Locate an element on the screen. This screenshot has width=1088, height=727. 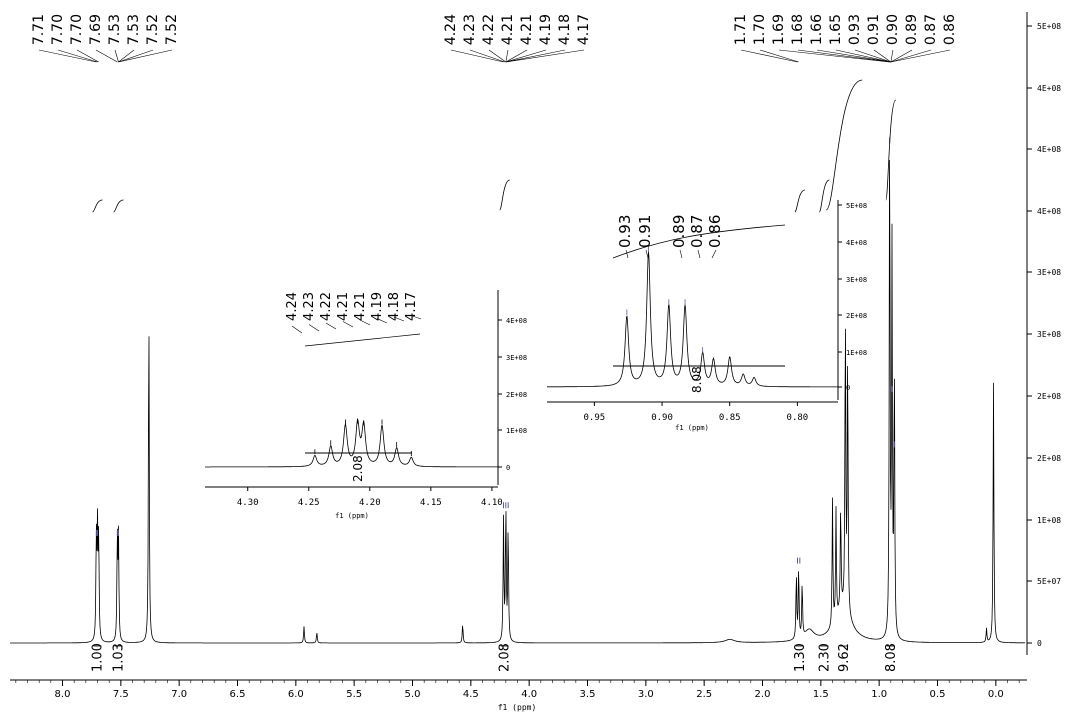
peak-label: 7.53 is located at coordinates (115, 29).